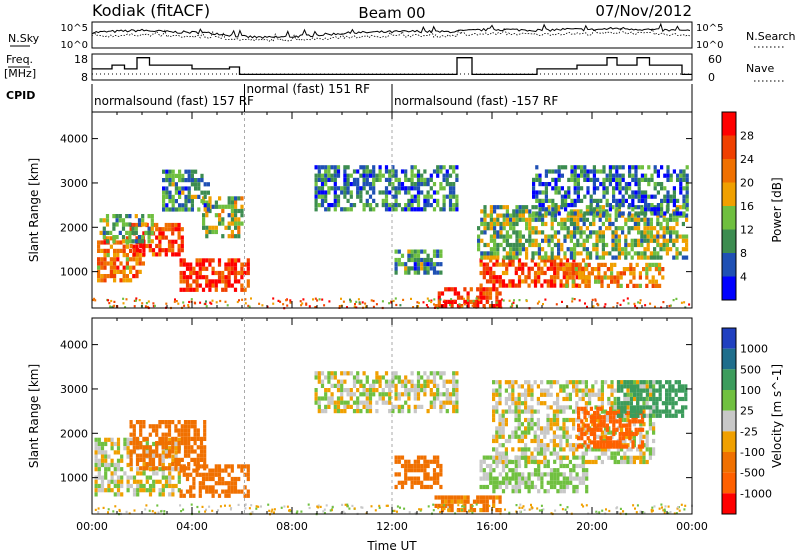  What do you see at coordinates (84, 77) in the screenshot?
I see `freq-left-tick-bottom: 8` at bounding box center [84, 77].